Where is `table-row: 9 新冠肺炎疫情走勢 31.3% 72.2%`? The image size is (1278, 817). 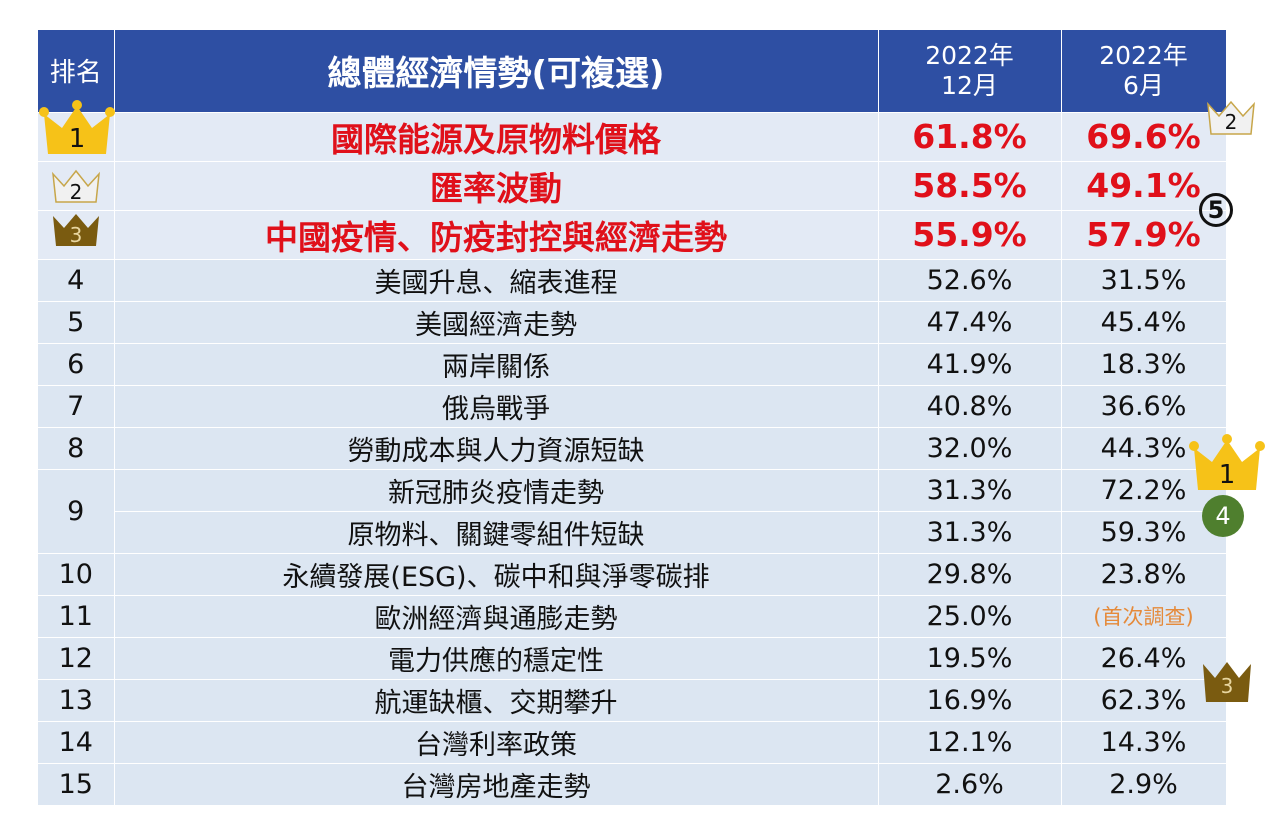
table-row: 9 新冠肺炎疫情走勢 31.3% 72.2% is located at coordinates (632, 511).